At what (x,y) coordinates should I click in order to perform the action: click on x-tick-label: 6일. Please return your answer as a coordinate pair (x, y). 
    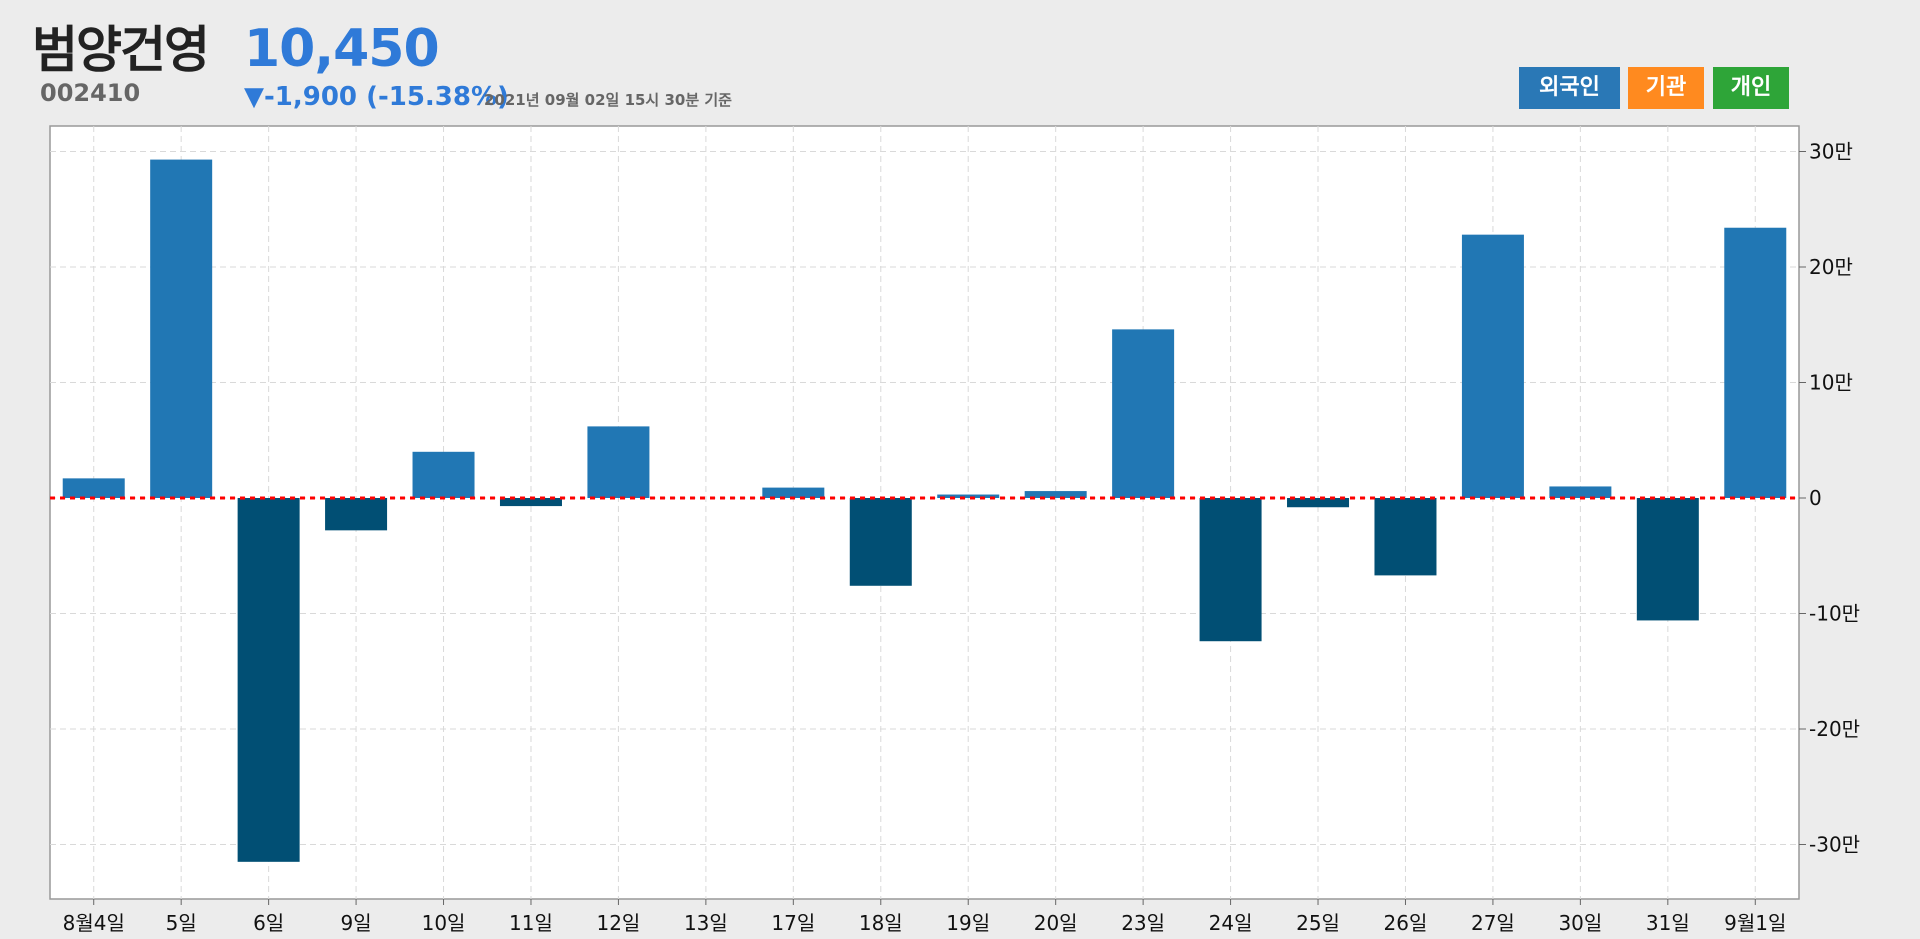
    Looking at the image, I should click on (268, 923).